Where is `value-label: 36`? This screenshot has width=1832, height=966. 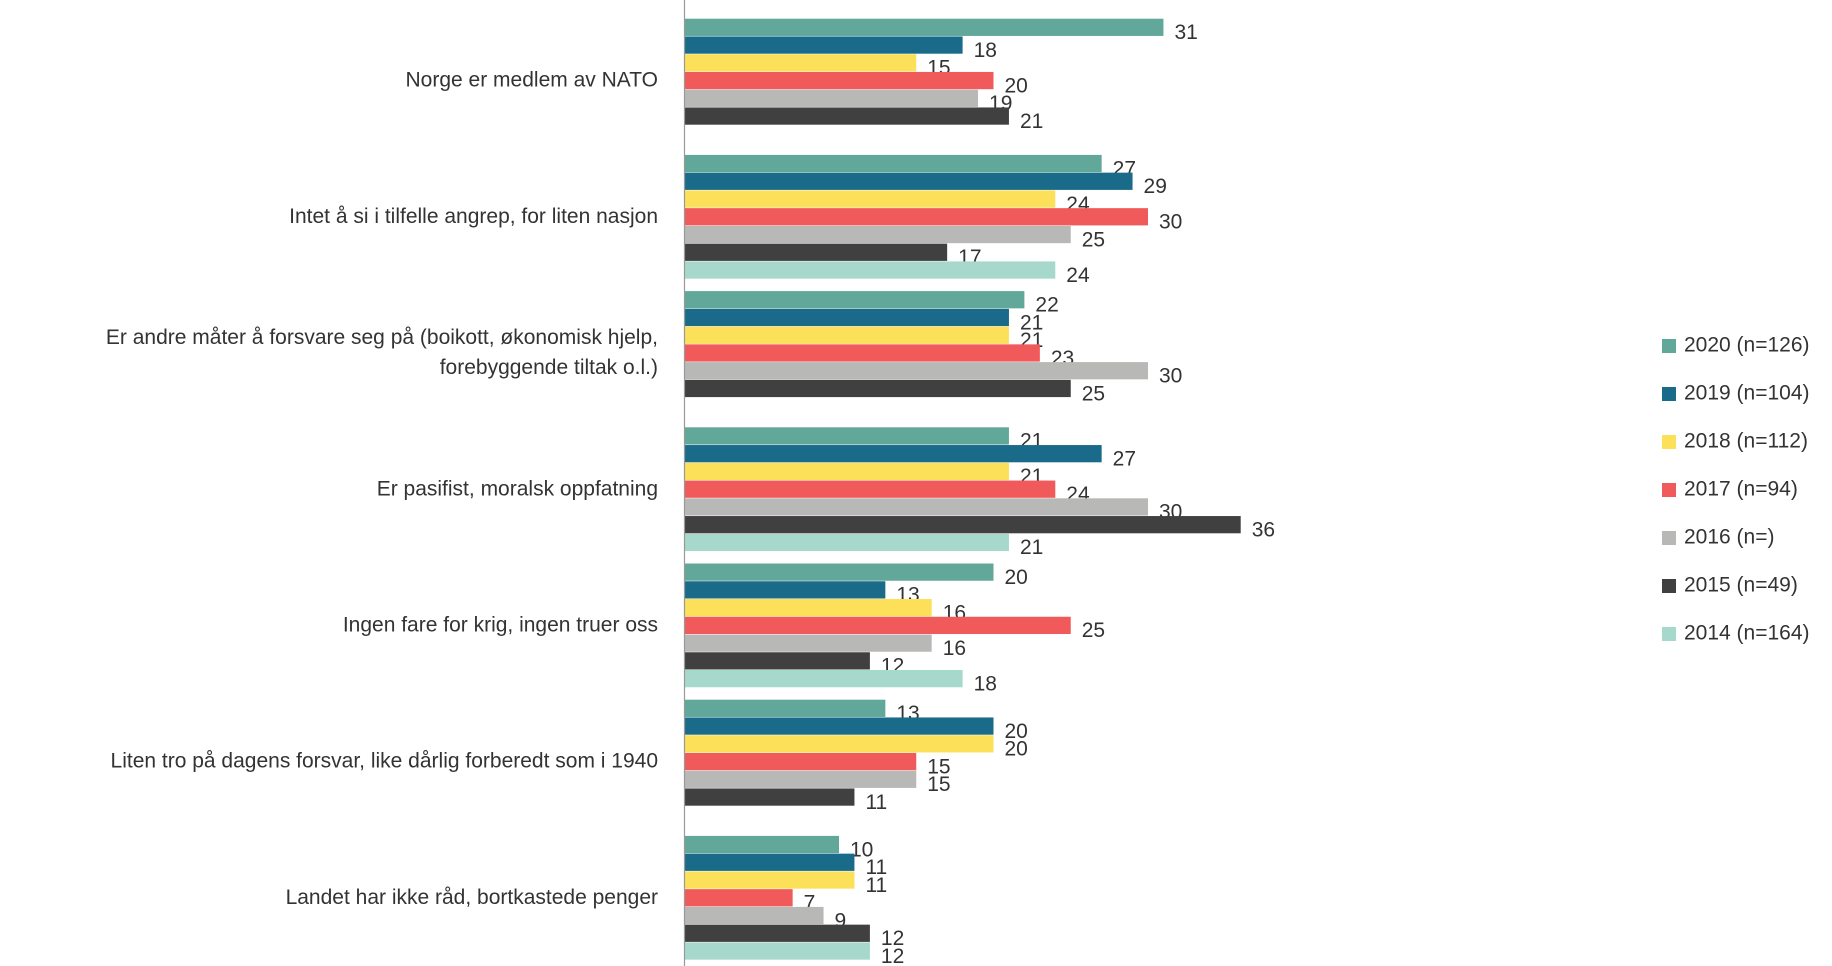
value-label: 36 is located at coordinates (1263, 529).